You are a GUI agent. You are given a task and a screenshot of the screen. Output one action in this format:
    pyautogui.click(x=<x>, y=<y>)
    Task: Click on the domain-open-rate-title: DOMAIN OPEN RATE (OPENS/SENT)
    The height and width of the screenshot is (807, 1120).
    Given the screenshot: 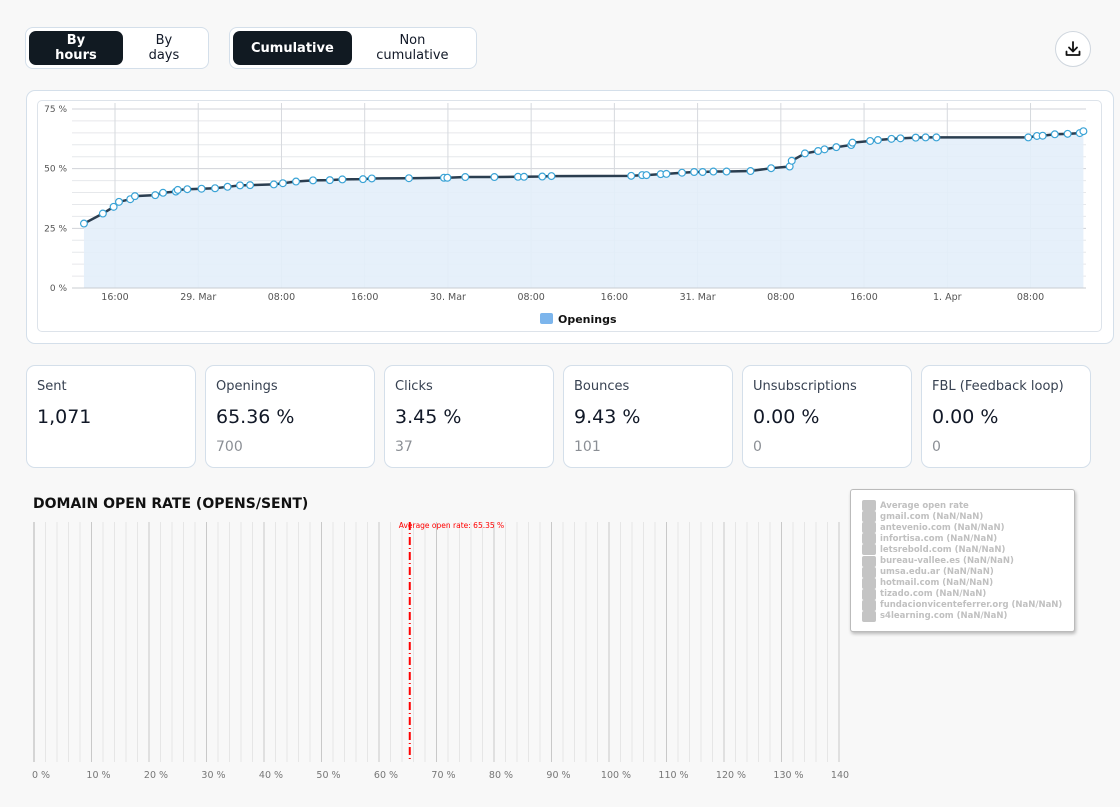 What is the action you would take?
    pyautogui.click(x=171, y=504)
    